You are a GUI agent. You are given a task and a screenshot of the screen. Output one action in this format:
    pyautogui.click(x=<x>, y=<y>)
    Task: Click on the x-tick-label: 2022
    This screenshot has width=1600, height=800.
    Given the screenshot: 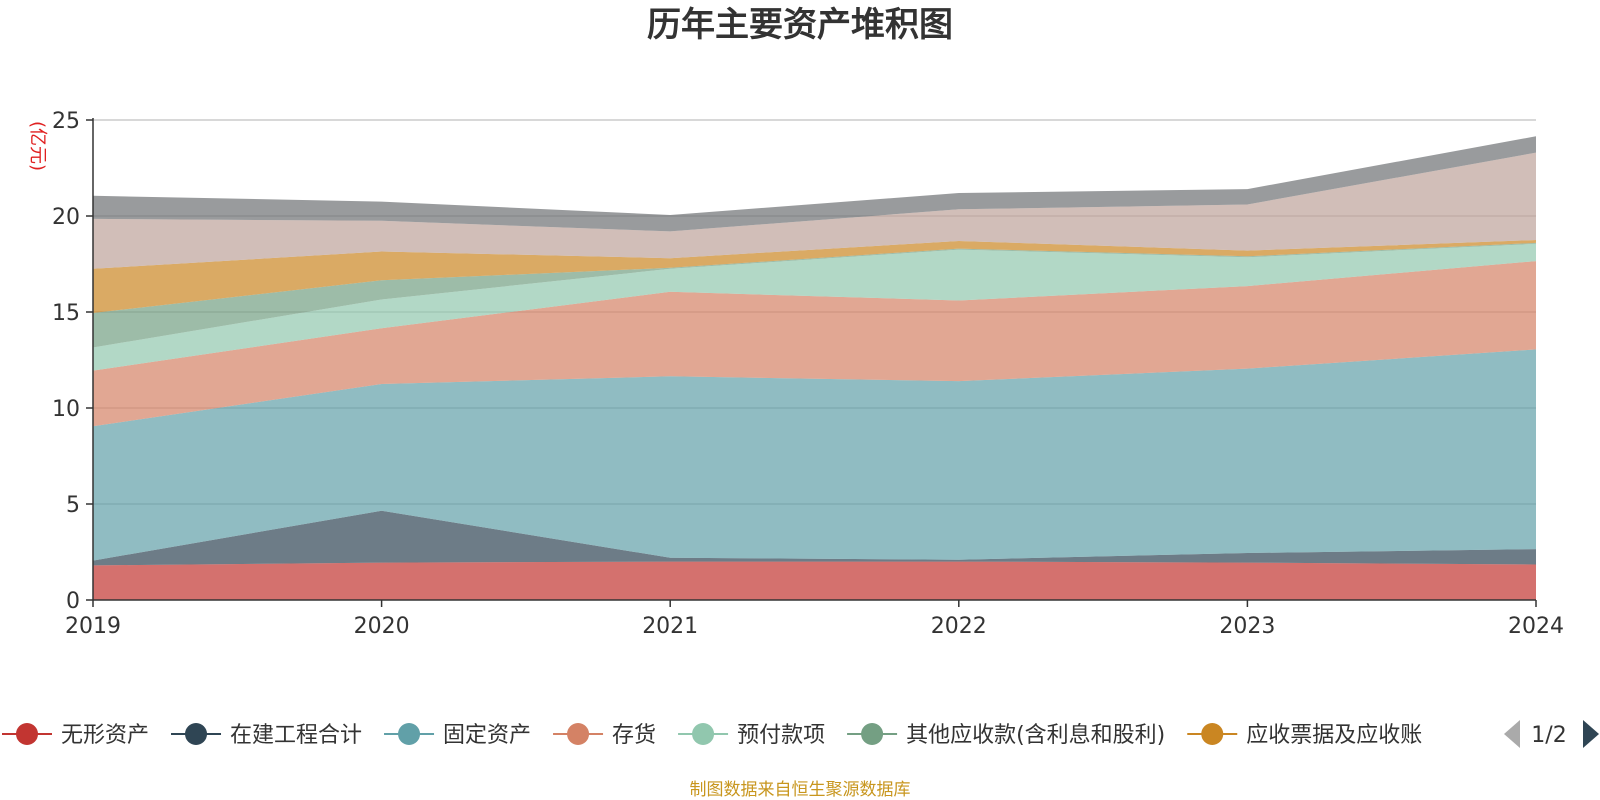 What is the action you would take?
    pyautogui.click(x=959, y=626)
    